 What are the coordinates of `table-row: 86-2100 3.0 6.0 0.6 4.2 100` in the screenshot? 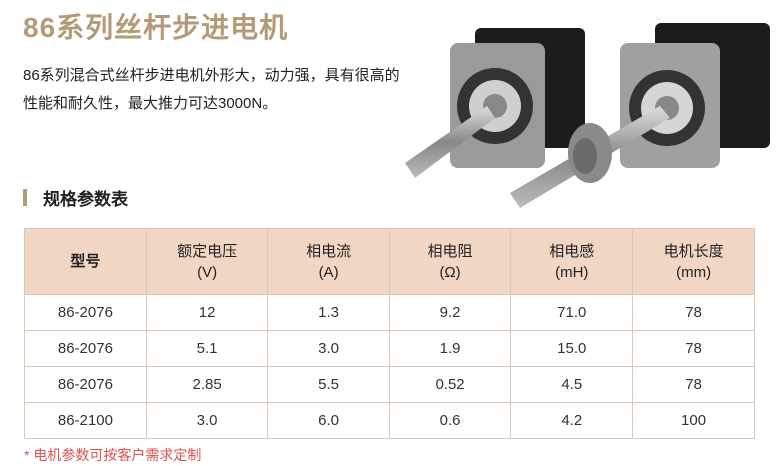 It's located at (389, 420).